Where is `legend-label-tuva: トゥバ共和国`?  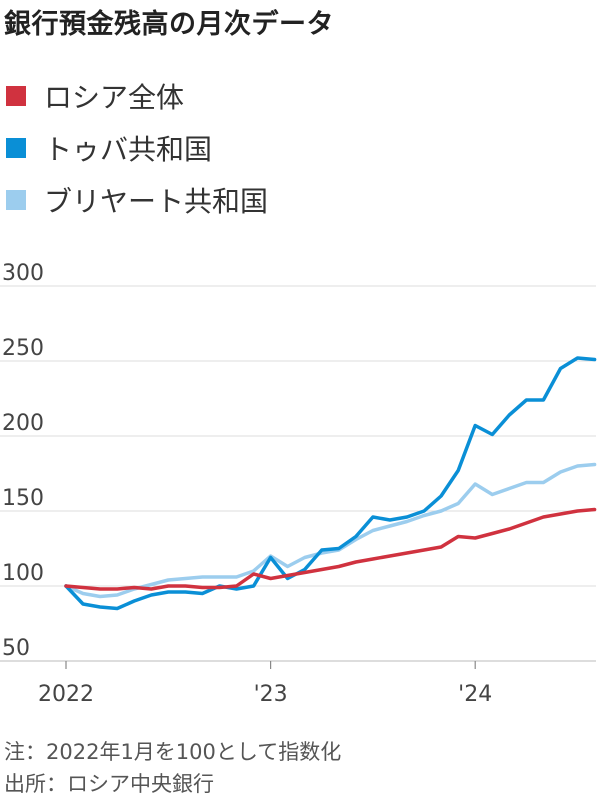 legend-label-tuva: トゥバ共和国 is located at coordinates (128, 149).